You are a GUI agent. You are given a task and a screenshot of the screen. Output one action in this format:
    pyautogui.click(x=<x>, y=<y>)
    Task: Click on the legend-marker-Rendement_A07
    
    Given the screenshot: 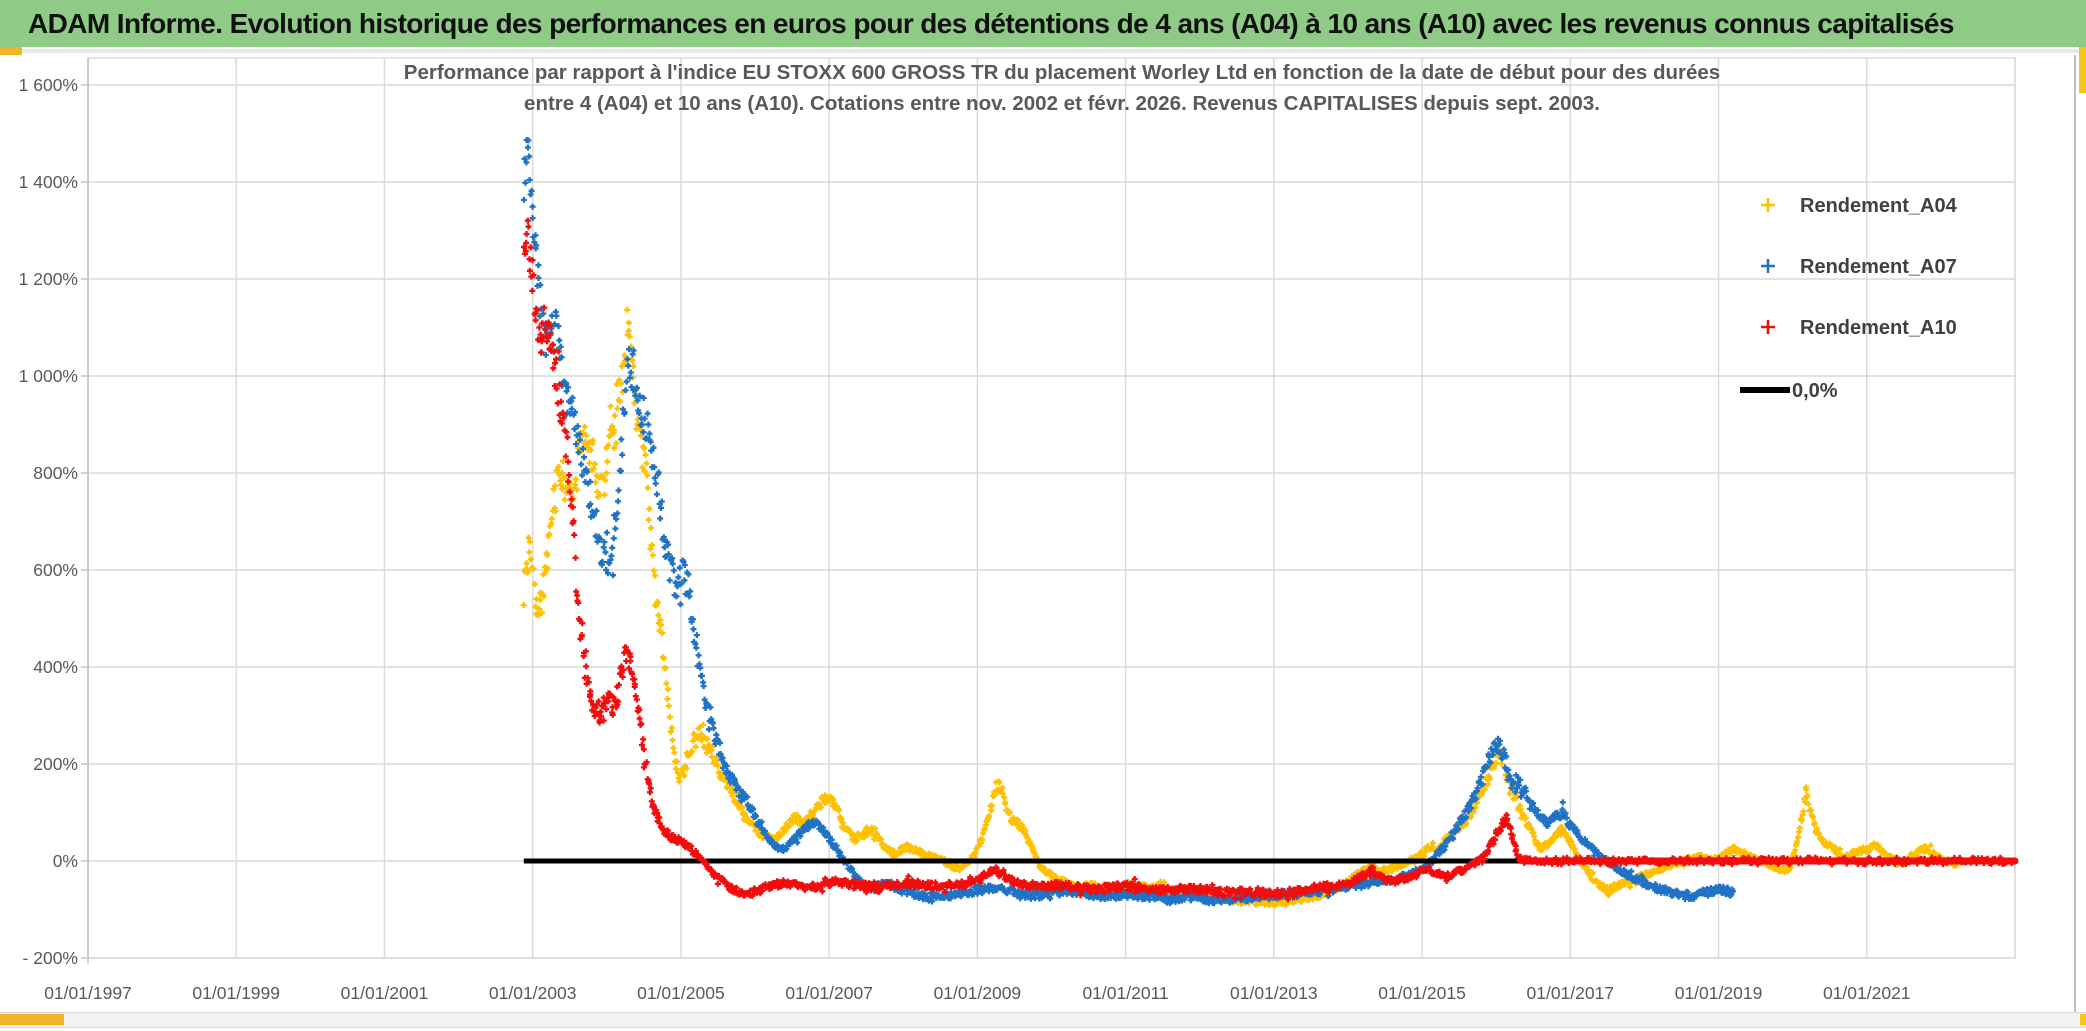 What is the action you would take?
    pyautogui.click(x=1768, y=266)
    